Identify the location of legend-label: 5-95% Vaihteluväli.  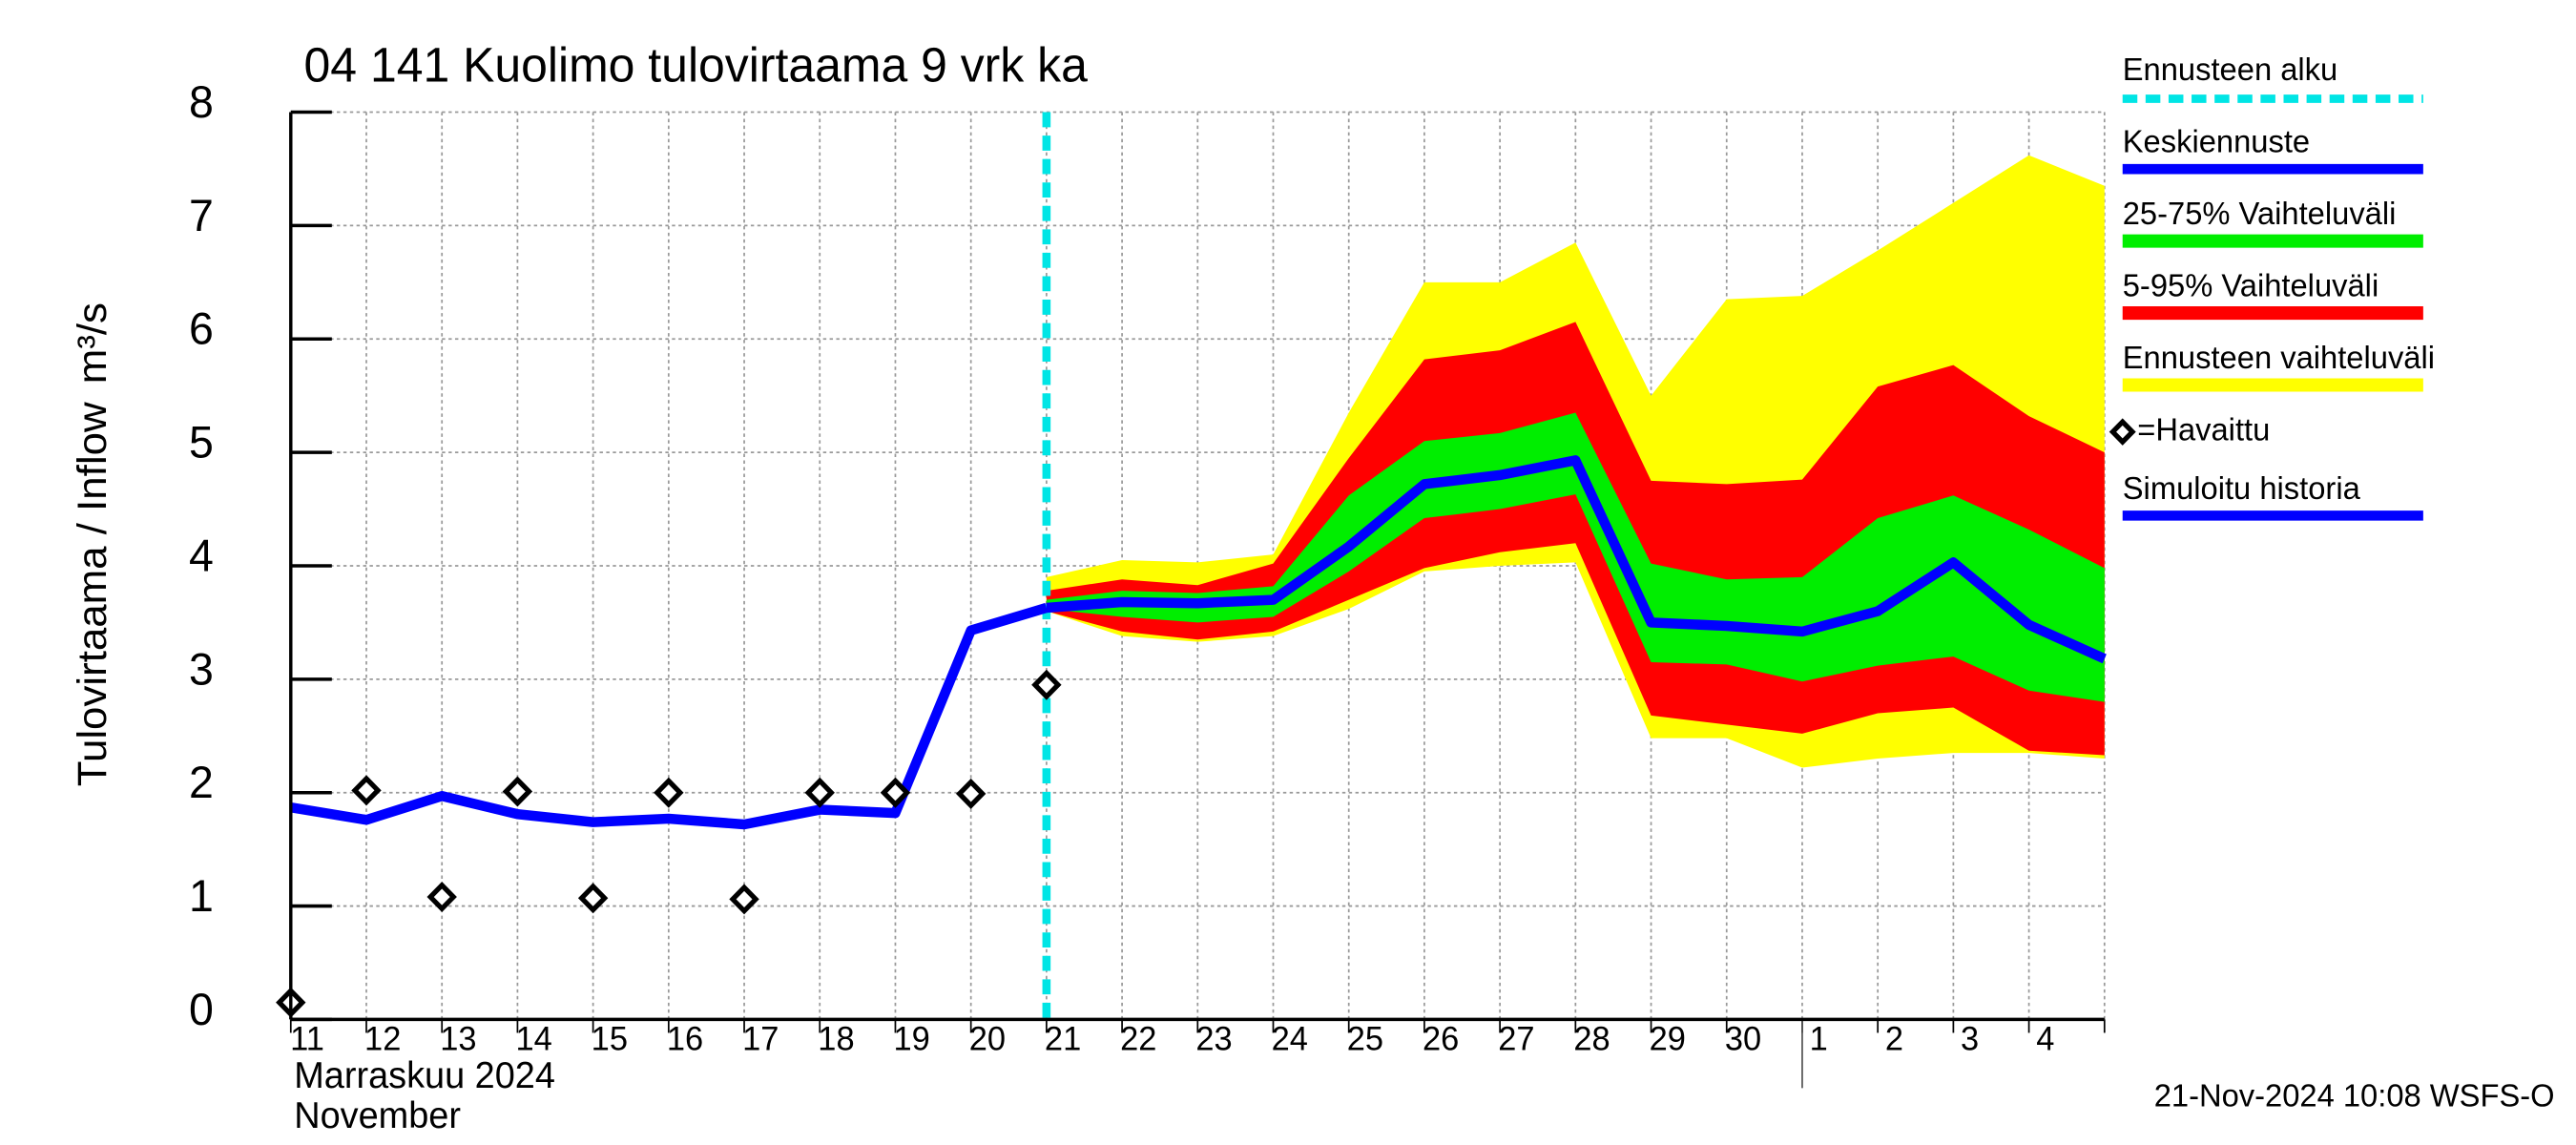
(2251, 284).